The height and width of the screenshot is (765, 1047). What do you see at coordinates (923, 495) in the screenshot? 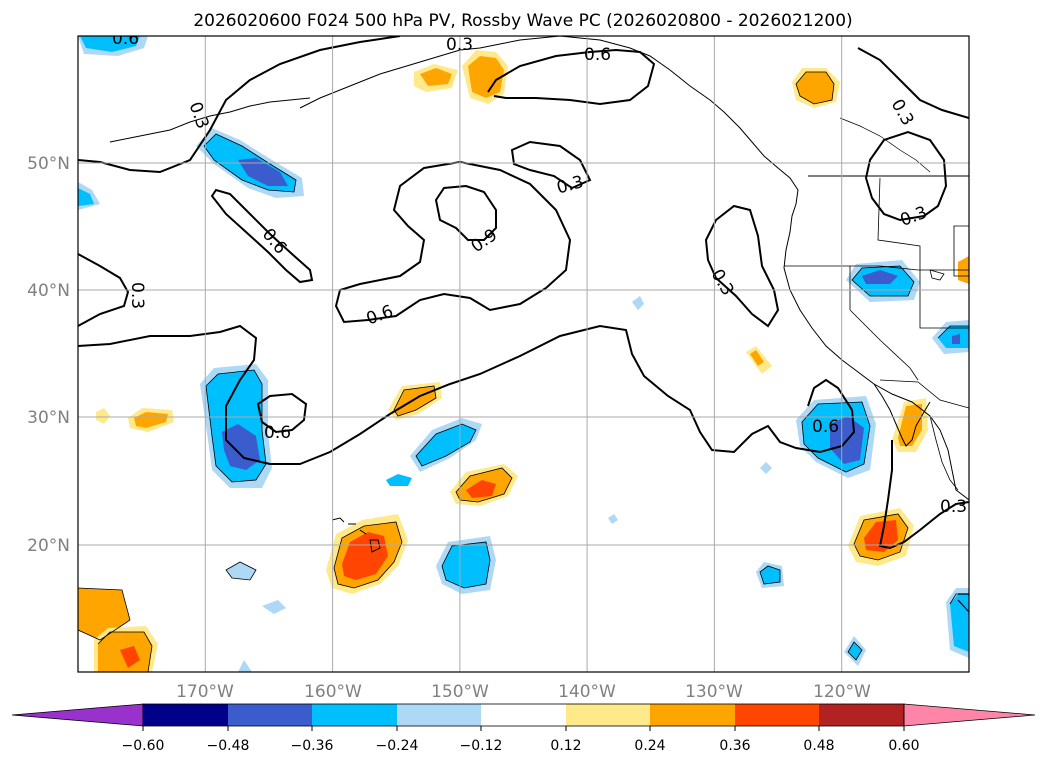
I see `contour-0.3-baja` at bounding box center [923, 495].